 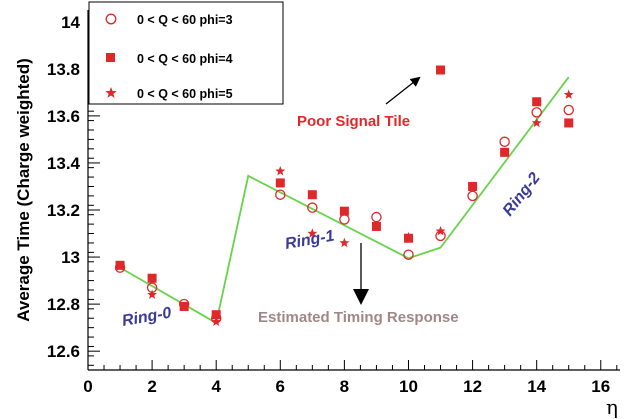 I want to click on x-tick-label: 4, so click(x=216, y=386).